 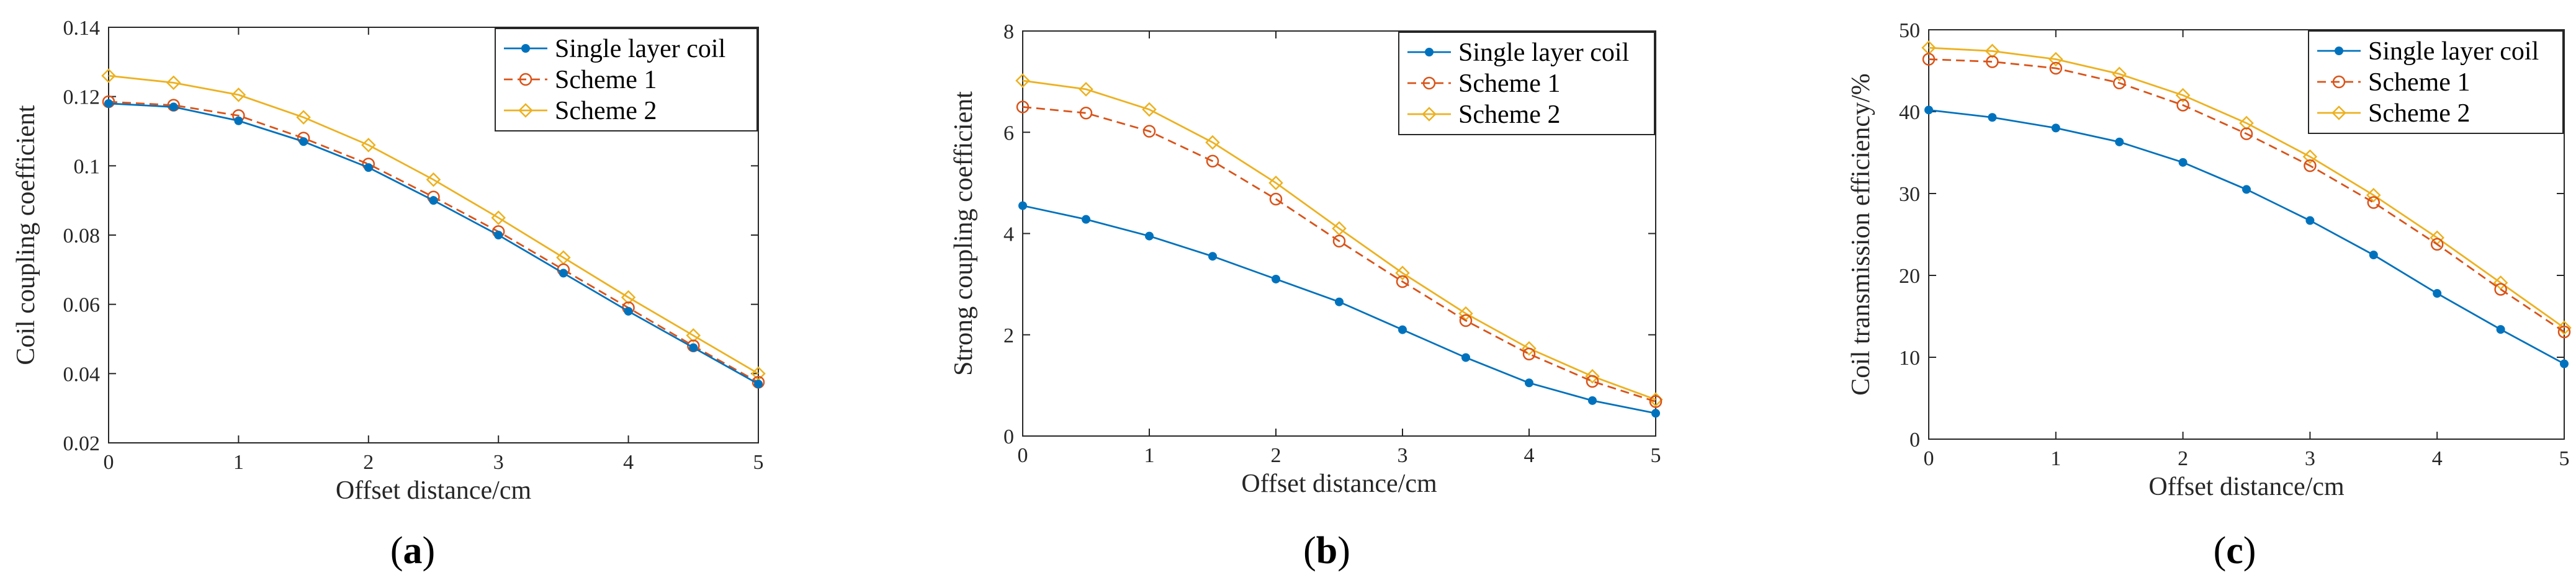 I want to click on y-axis-label: Coil transmission efficiency/%, so click(x=1861, y=234).